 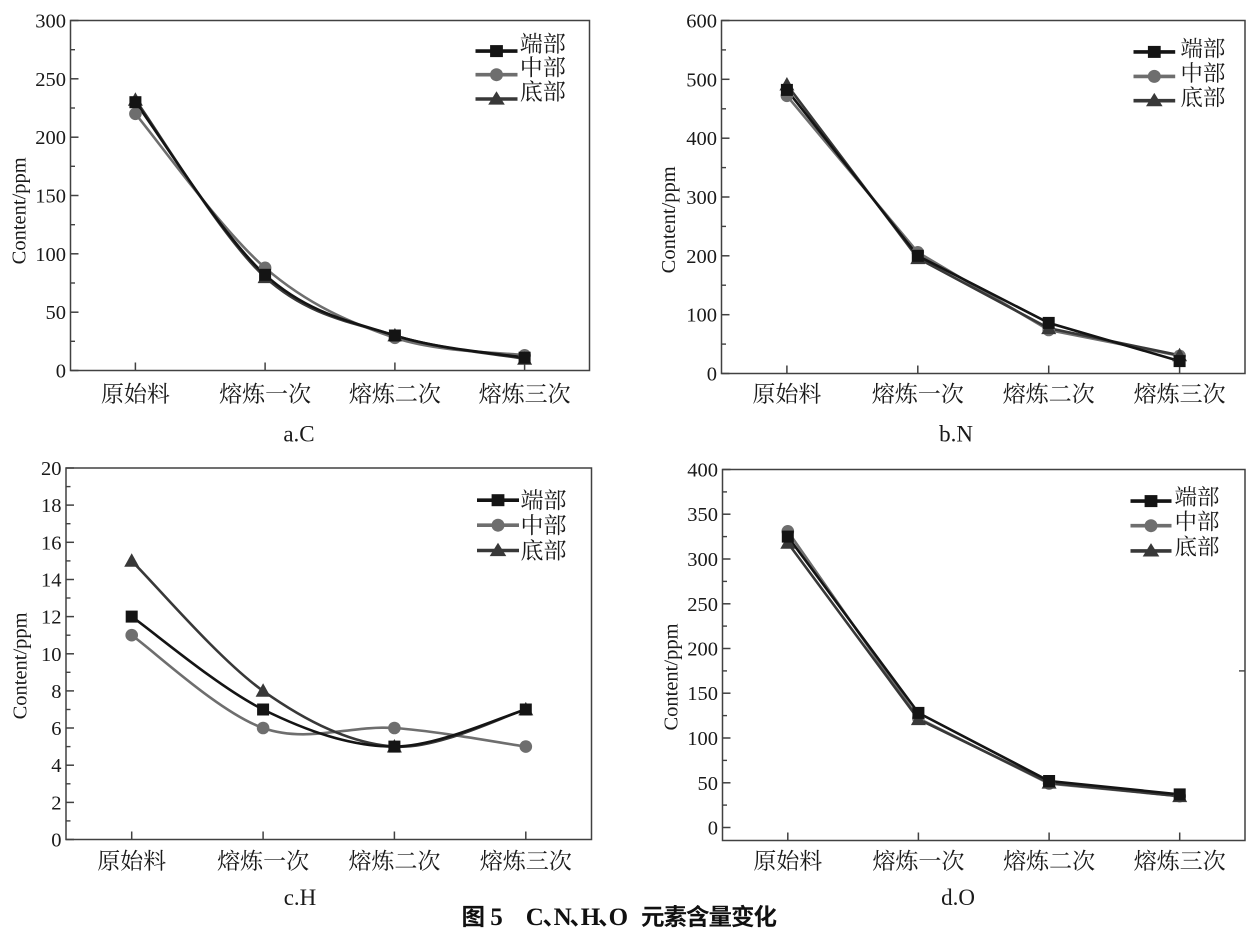 I want to click on svg-text: 600, so click(x=701, y=22).